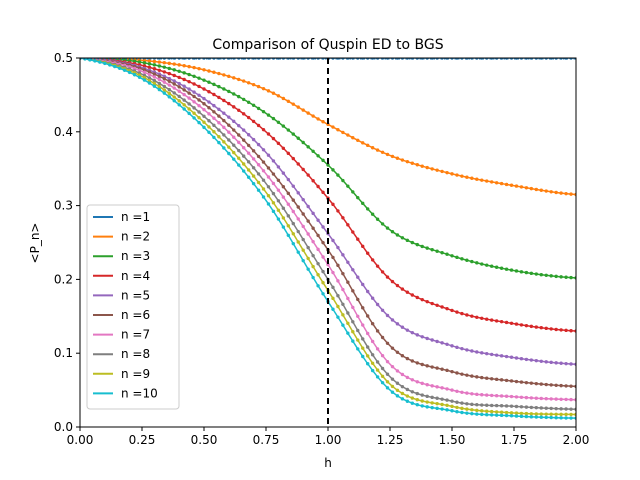 This screenshot has width=640, height=480. What do you see at coordinates (121, 237) in the screenshot?
I see `legend-item: n =2` at bounding box center [121, 237].